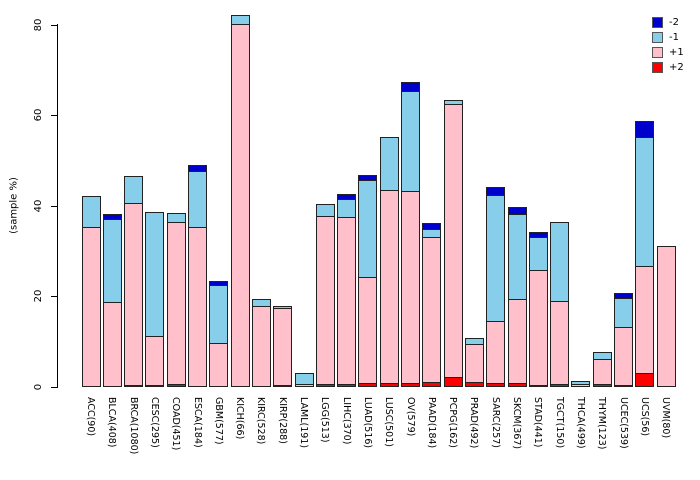  Describe the element at coordinates (283, 420) in the screenshot. I see `x-tick-label: KIRP(288)` at that location.